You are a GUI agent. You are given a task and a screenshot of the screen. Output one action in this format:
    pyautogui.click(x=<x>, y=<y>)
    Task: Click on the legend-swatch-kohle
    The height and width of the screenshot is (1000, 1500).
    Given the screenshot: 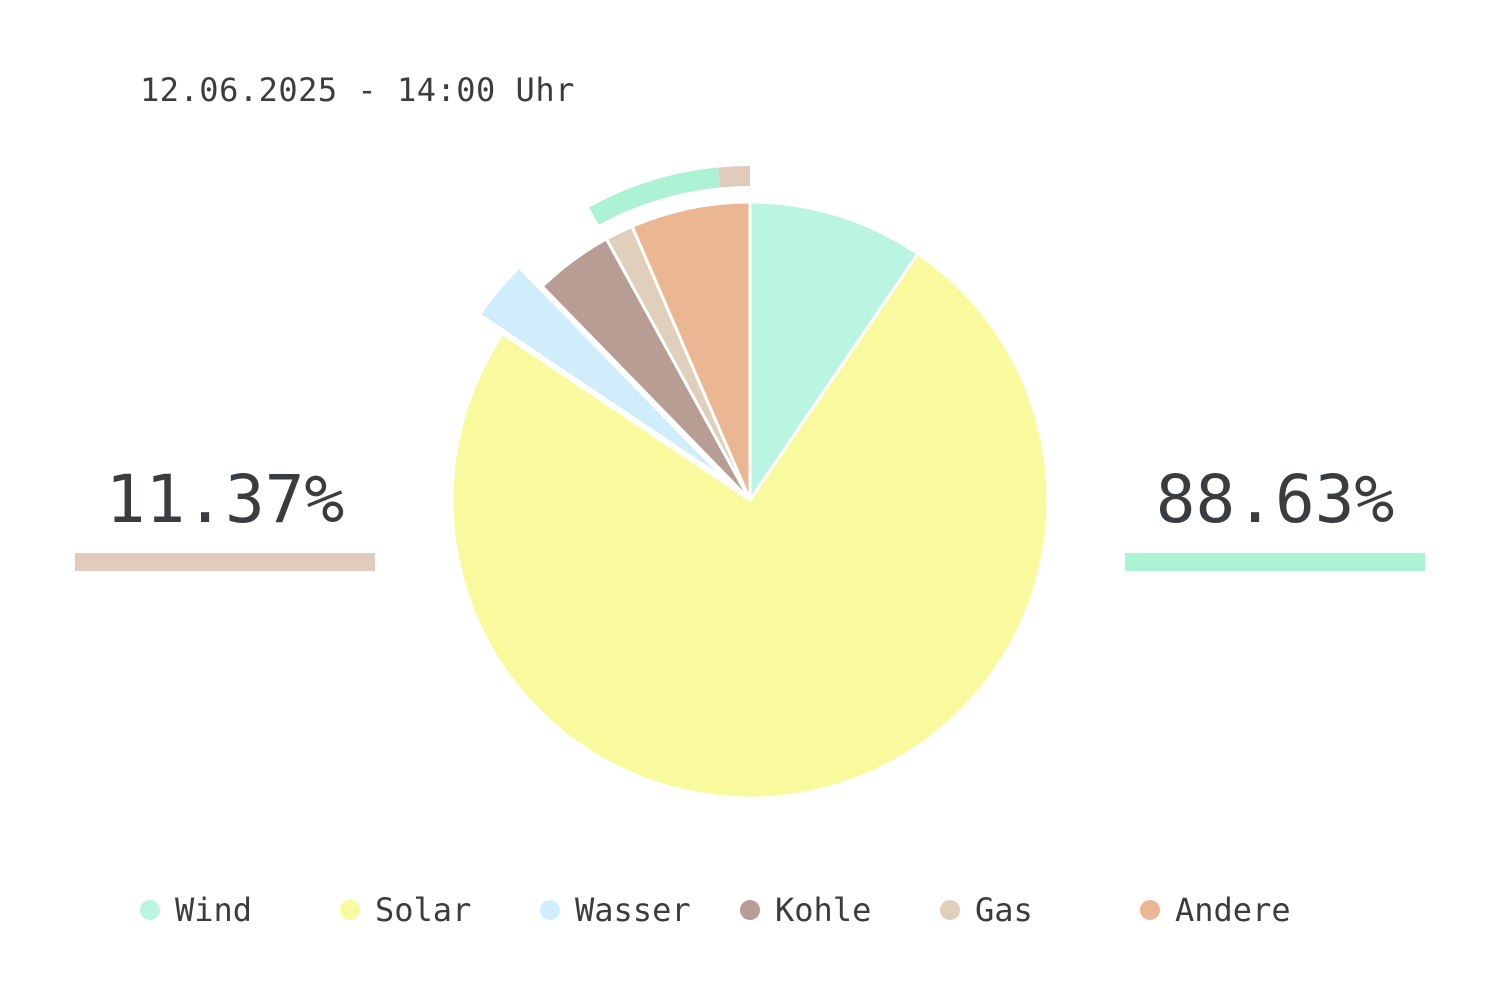 What is the action you would take?
    pyautogui.click(x=750, y=910)
    